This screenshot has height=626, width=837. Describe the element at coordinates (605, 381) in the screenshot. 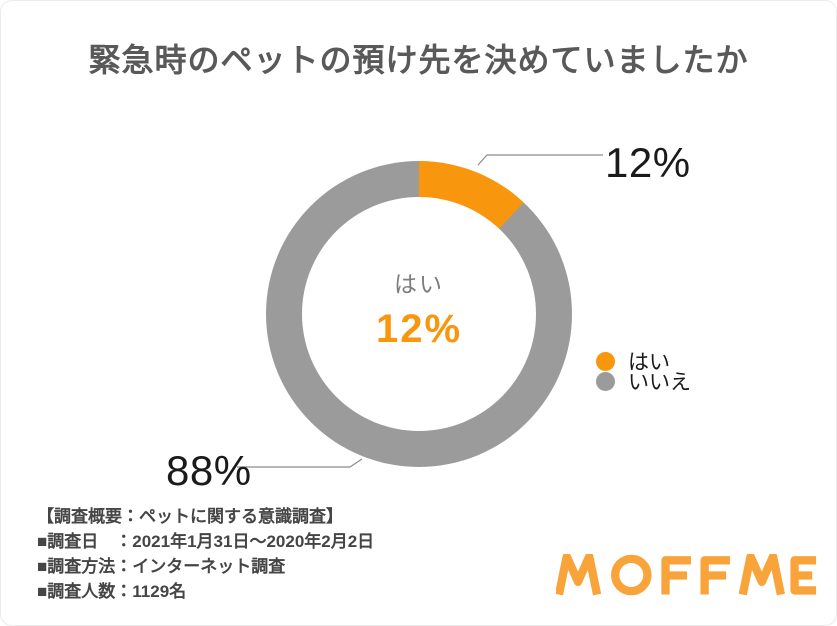

I see `legend-swatch-no` at that location.